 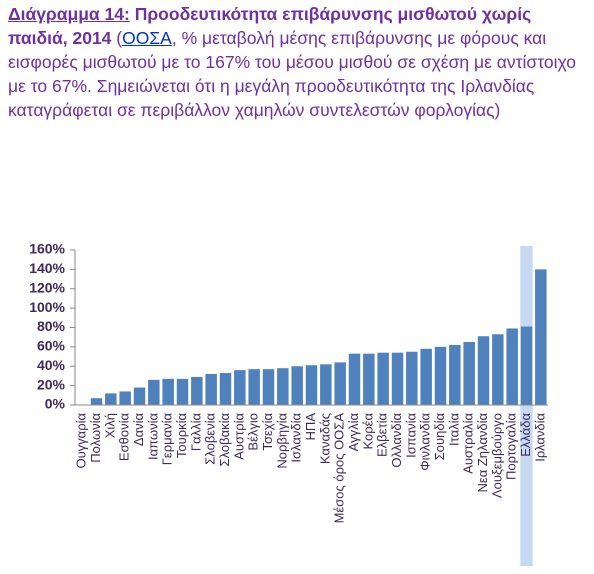 What do you see at coordinates (152, 436) in the screenshot?
I see `x-tick-label: Ιαπωνία` at bounding box center [152, 436].